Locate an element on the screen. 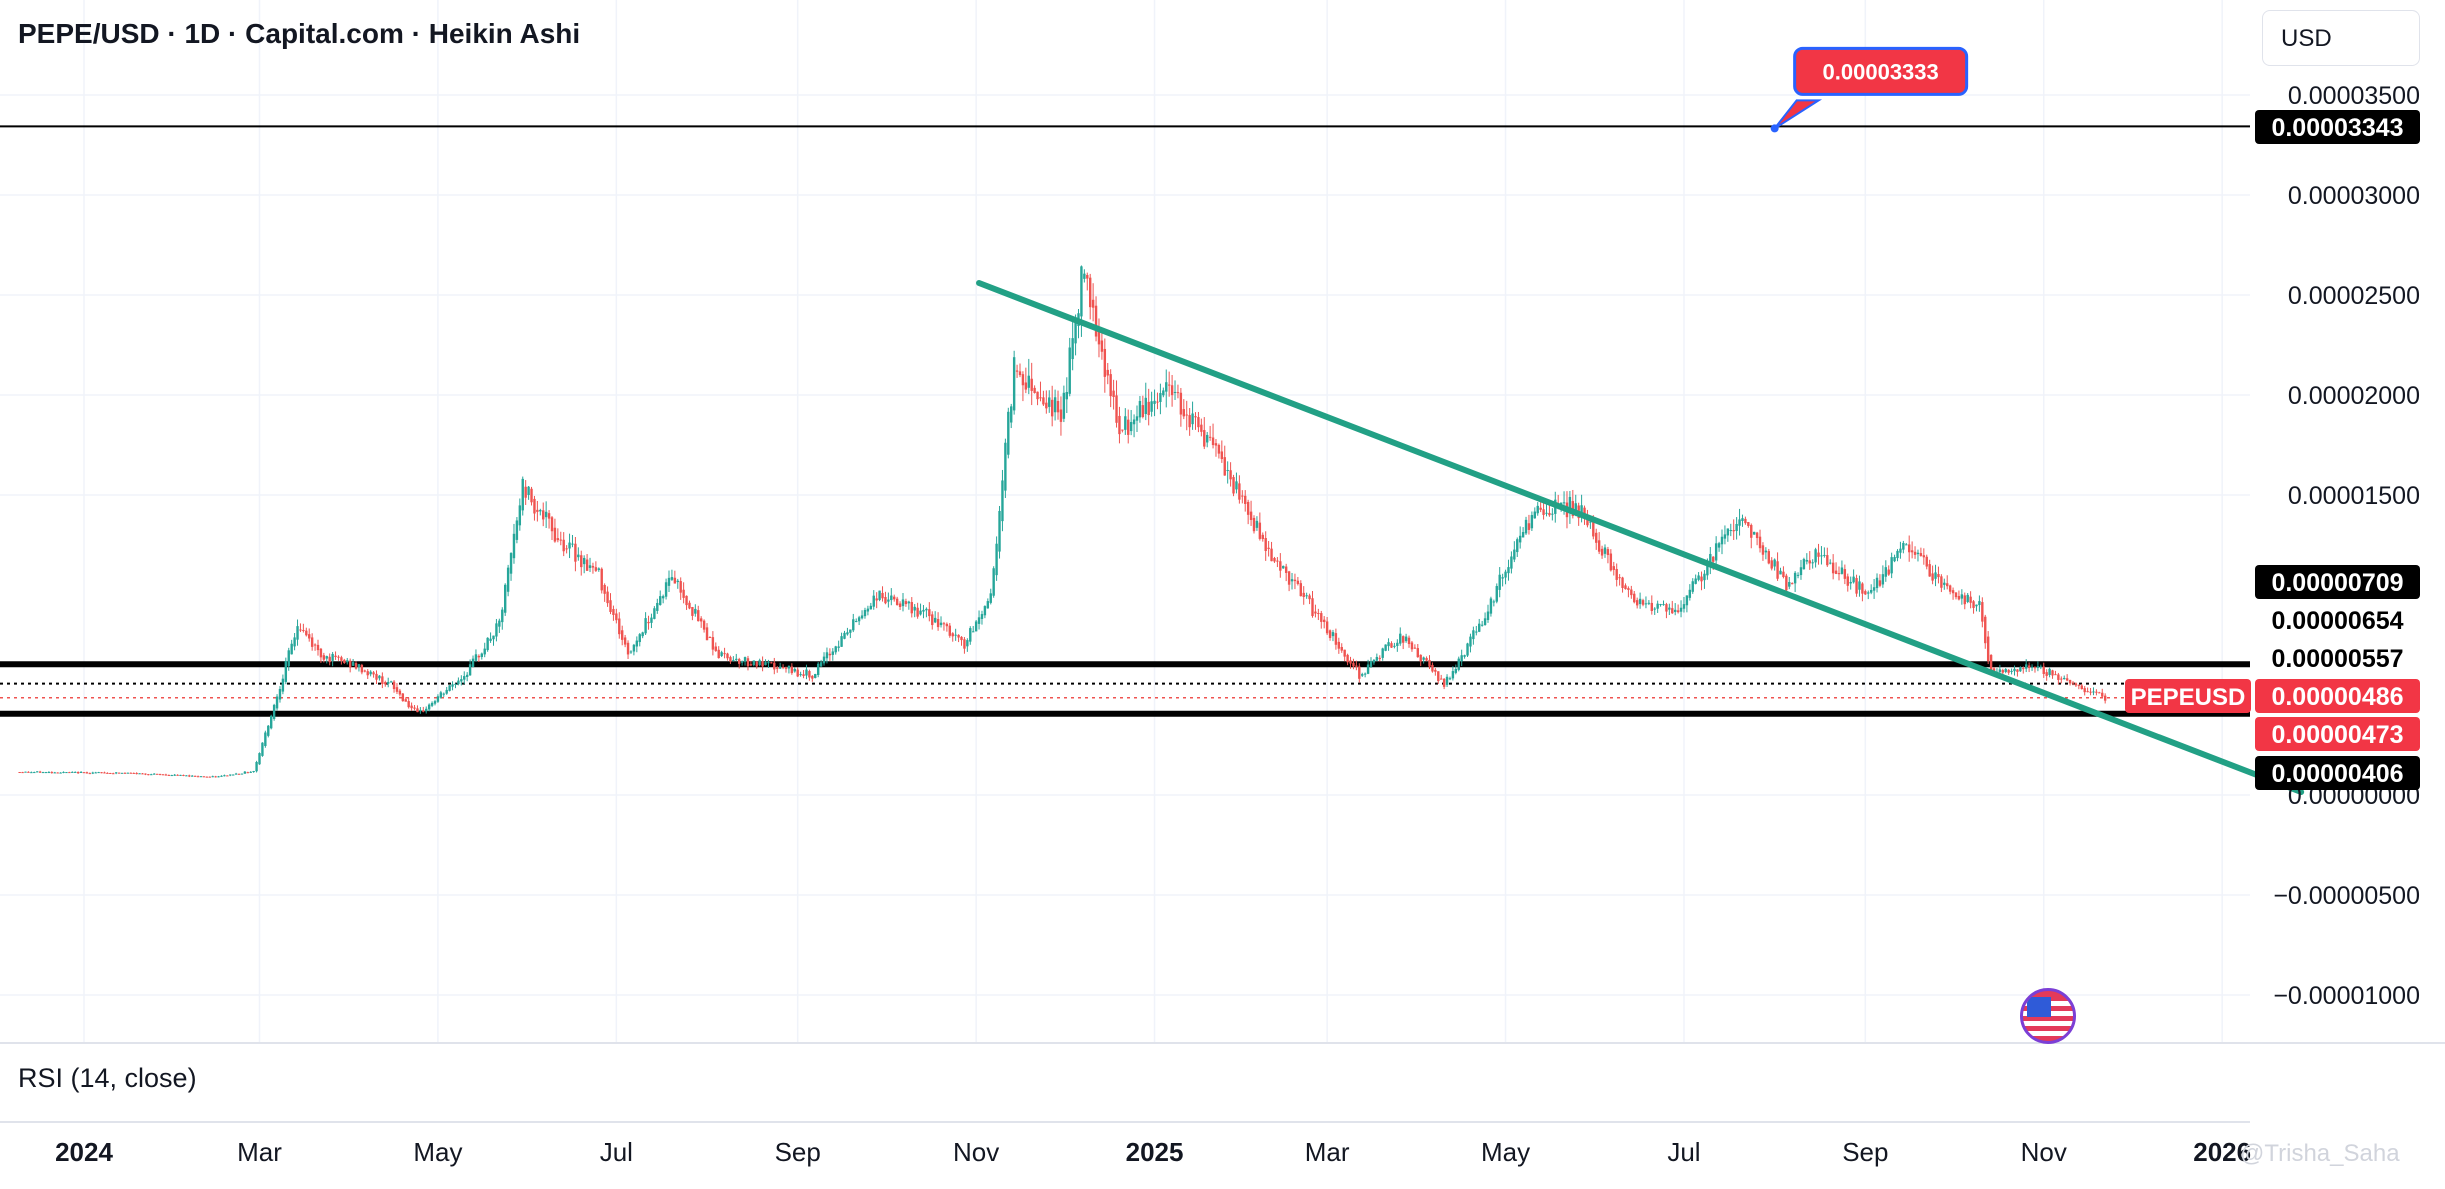 Image resolution: width=2445 pixels, height=1189 pixels. symbol-label-box is located at coordinates (2188, 696).